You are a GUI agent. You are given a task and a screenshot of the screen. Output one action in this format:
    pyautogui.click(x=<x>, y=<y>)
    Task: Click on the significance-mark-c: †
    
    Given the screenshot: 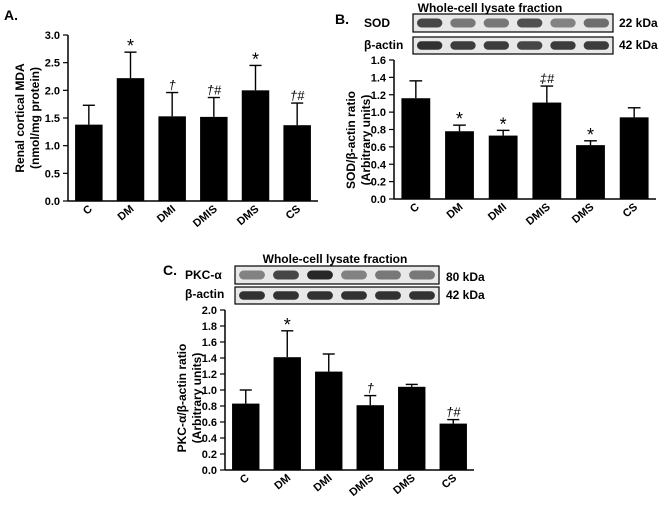 What is the action you would take?
    pyautogui.click(x=371, y=388)
    